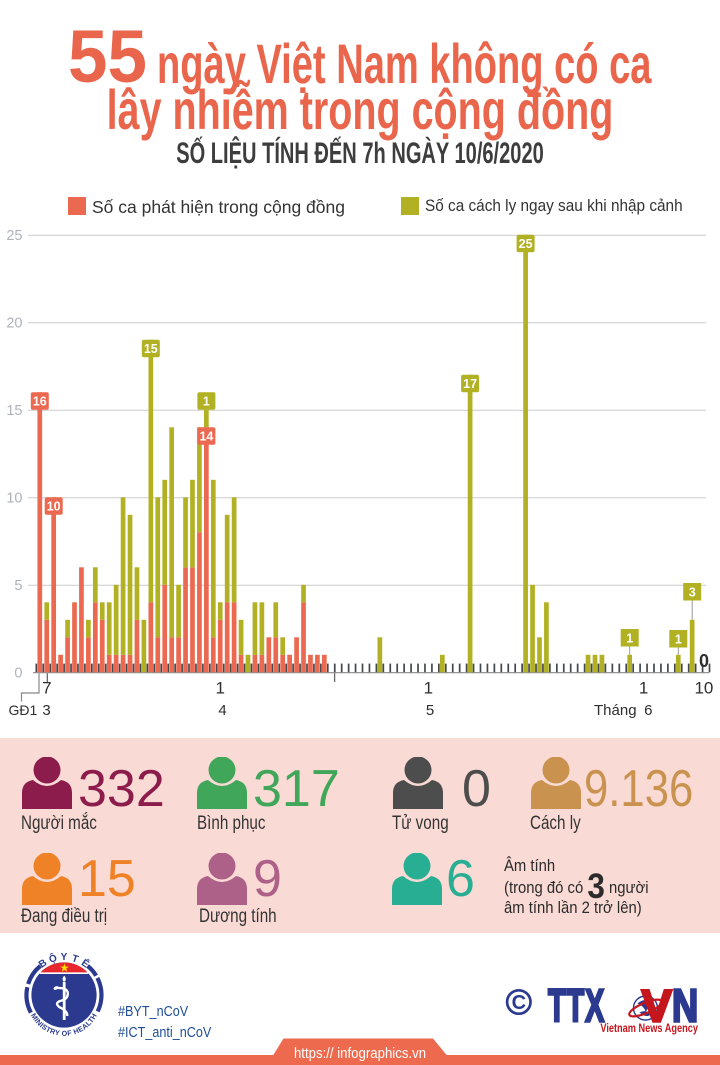 This screenshot has height=1065, width=720. Describe the element at coordinates (519, 1003) in the screenshot. I see `svg-text: C` at that location.